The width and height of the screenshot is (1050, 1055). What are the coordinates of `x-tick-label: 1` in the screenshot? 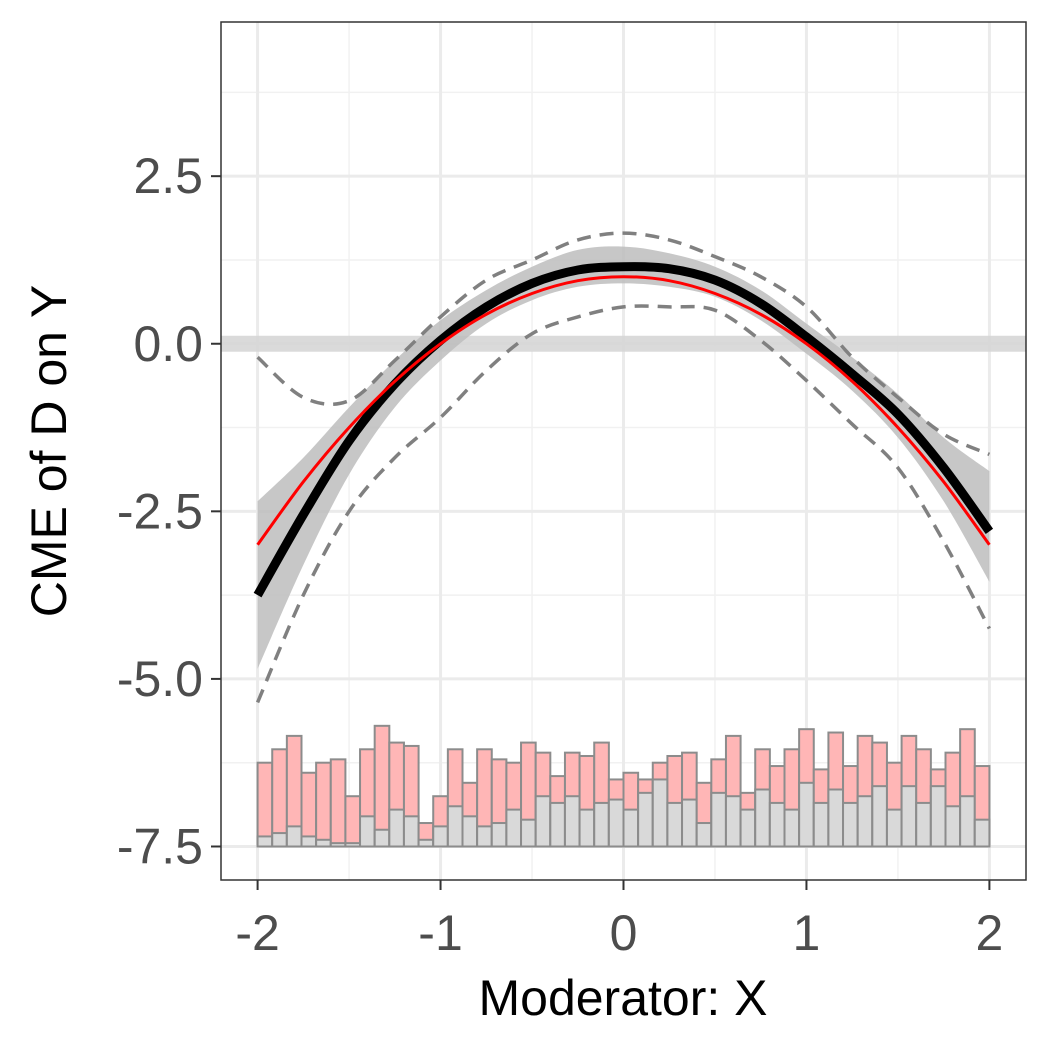 It's located at (807, 933).